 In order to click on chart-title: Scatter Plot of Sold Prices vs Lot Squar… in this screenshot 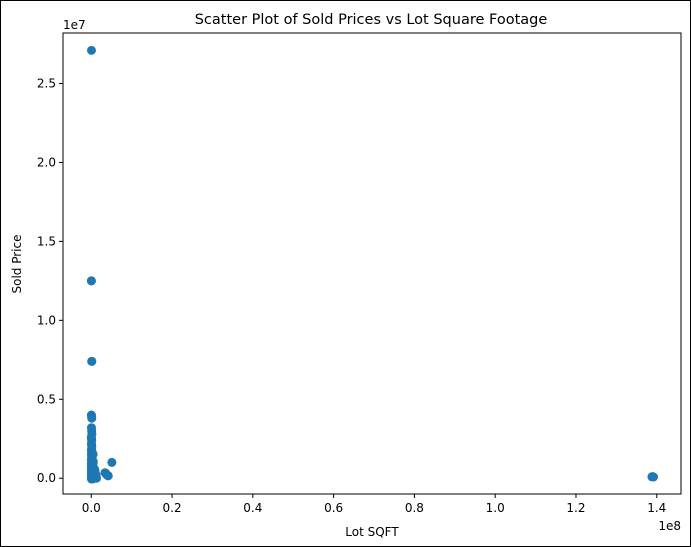, I will do `click(371, 20)`.